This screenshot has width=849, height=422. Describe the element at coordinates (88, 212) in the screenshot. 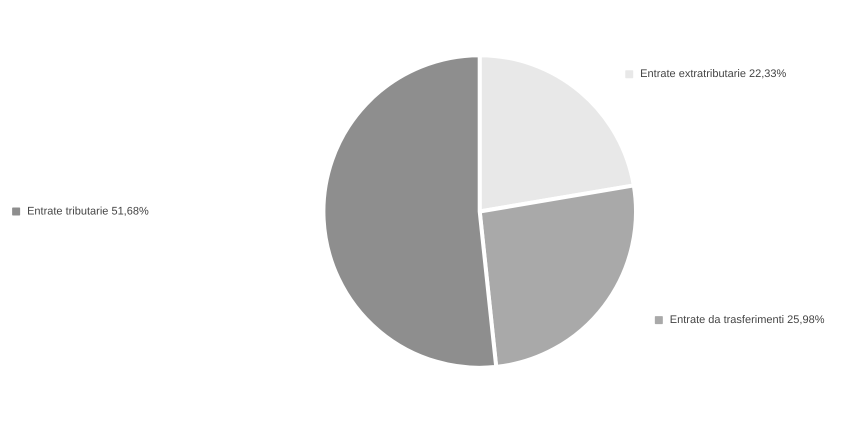

I see `legend-label: Entrate tributarie 51,68%` at that location.